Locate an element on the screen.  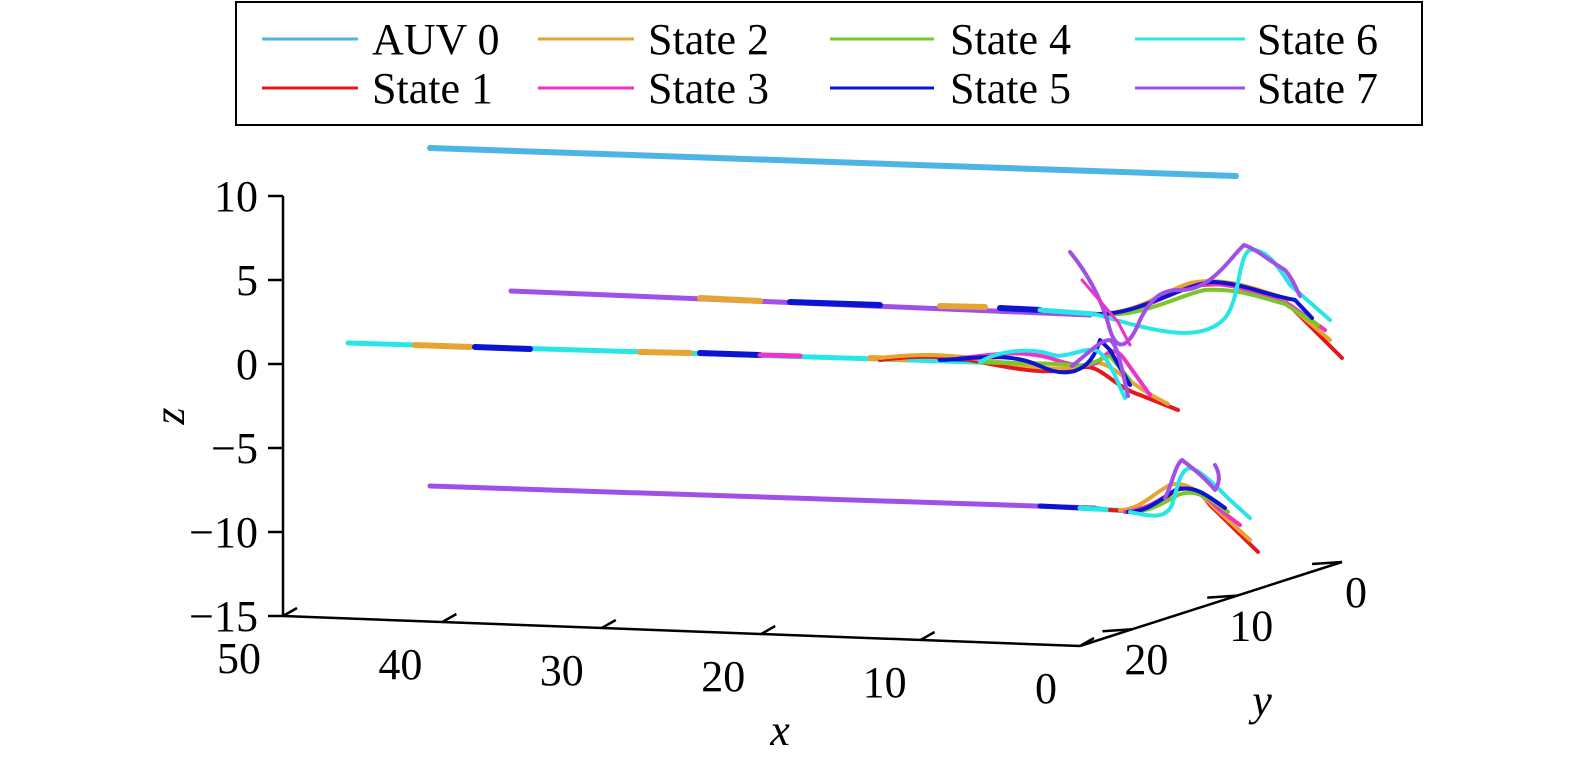
legend-entry: State 3 is located at coordinates (653, 88).